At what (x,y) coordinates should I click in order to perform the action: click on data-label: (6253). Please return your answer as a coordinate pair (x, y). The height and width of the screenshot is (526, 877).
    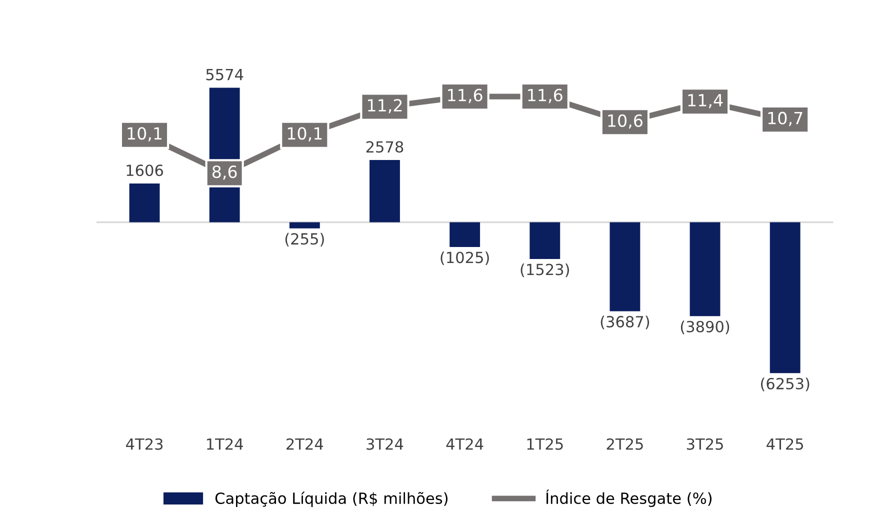
    Looking at the image, I should click on (785, 385).